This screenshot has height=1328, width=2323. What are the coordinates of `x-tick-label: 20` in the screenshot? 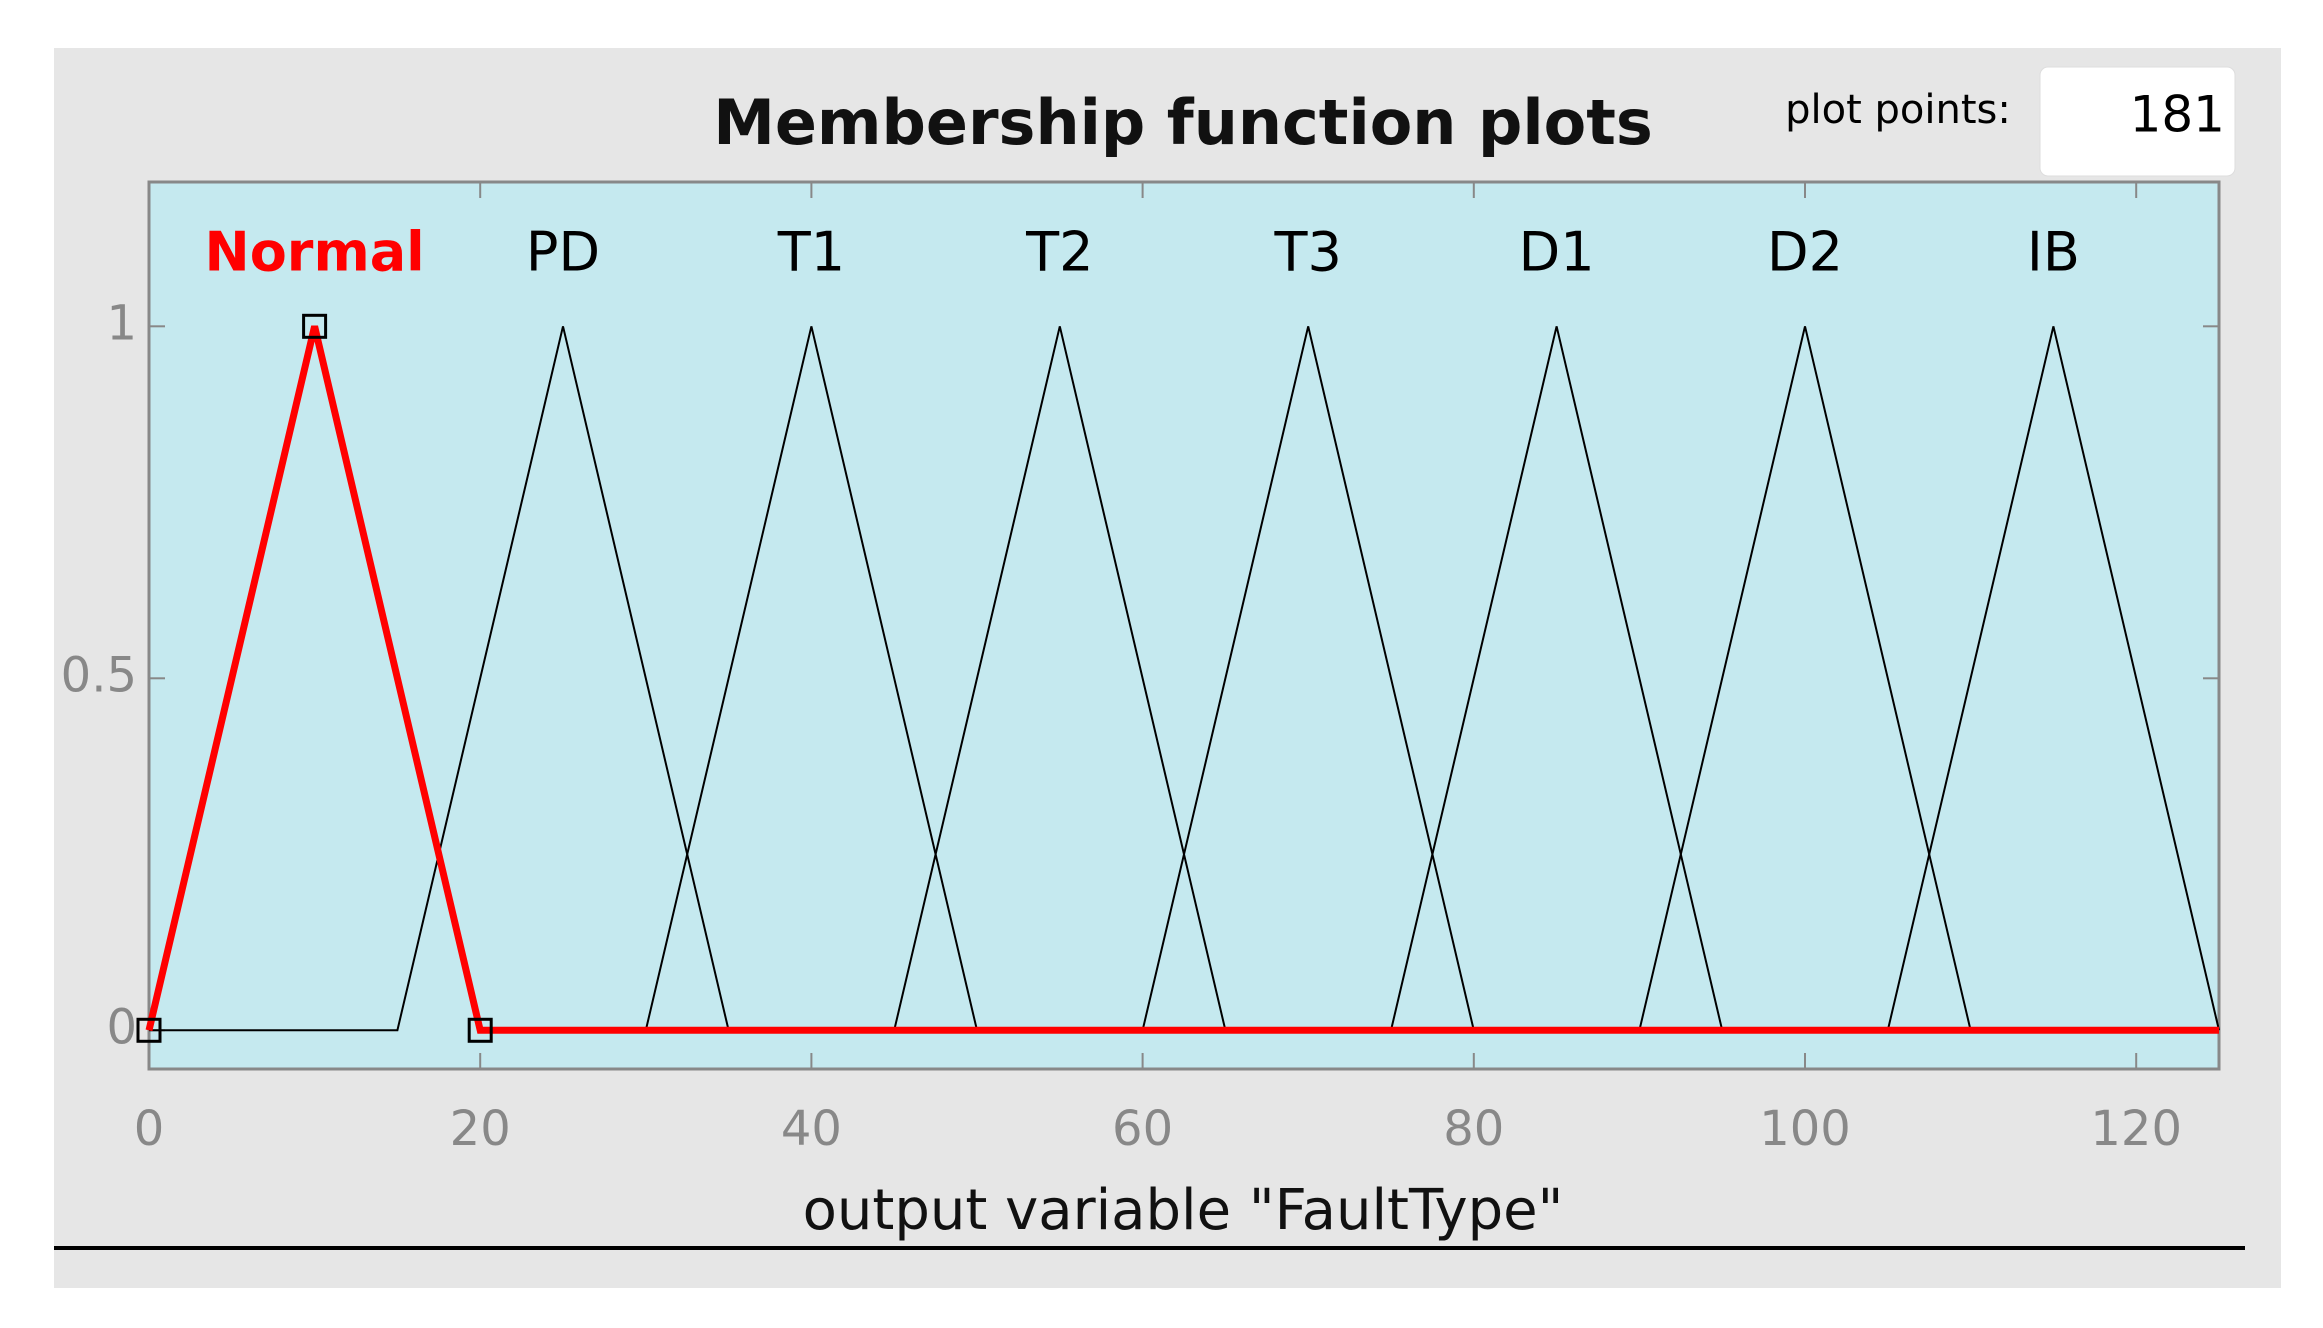 It's located at (480, 1129).